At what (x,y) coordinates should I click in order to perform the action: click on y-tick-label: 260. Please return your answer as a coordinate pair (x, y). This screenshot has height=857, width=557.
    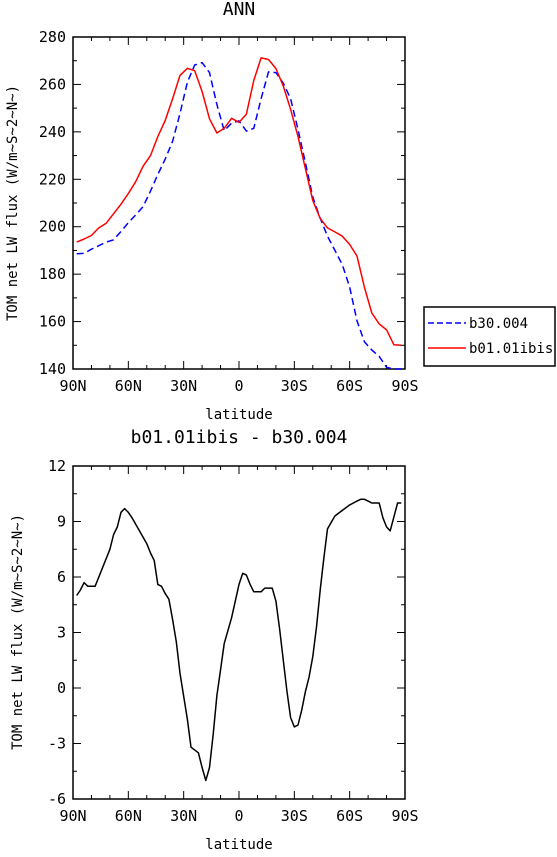
    Looking at the image, I should click on (52, 84).